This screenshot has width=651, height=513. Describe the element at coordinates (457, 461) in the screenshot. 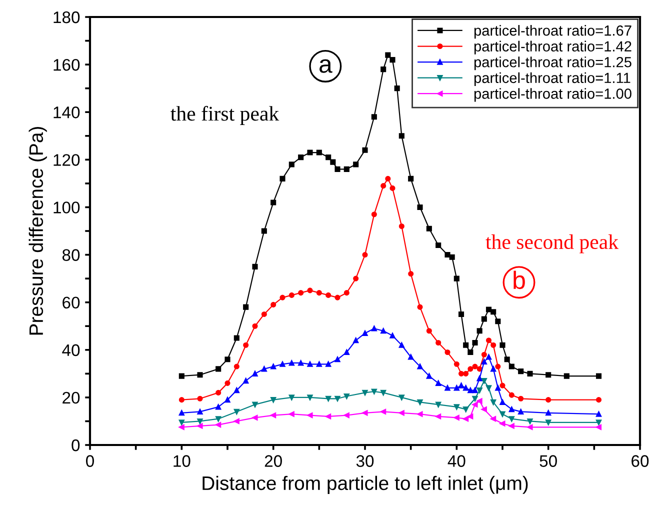

I see `x-tick-label: 40` at that location.